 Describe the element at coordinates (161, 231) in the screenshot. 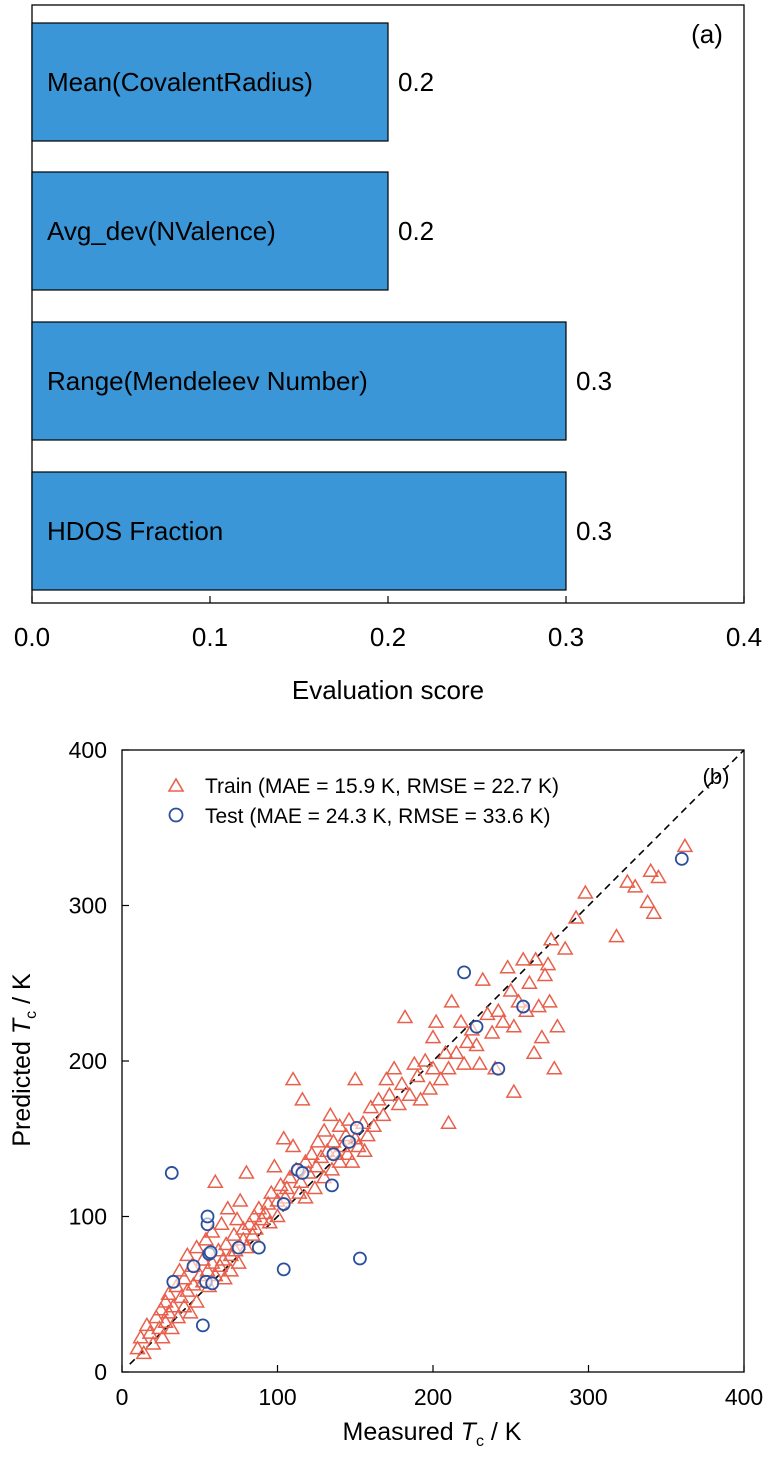

I see `bar-category-label: Avg_dev(NValence)` at that location.